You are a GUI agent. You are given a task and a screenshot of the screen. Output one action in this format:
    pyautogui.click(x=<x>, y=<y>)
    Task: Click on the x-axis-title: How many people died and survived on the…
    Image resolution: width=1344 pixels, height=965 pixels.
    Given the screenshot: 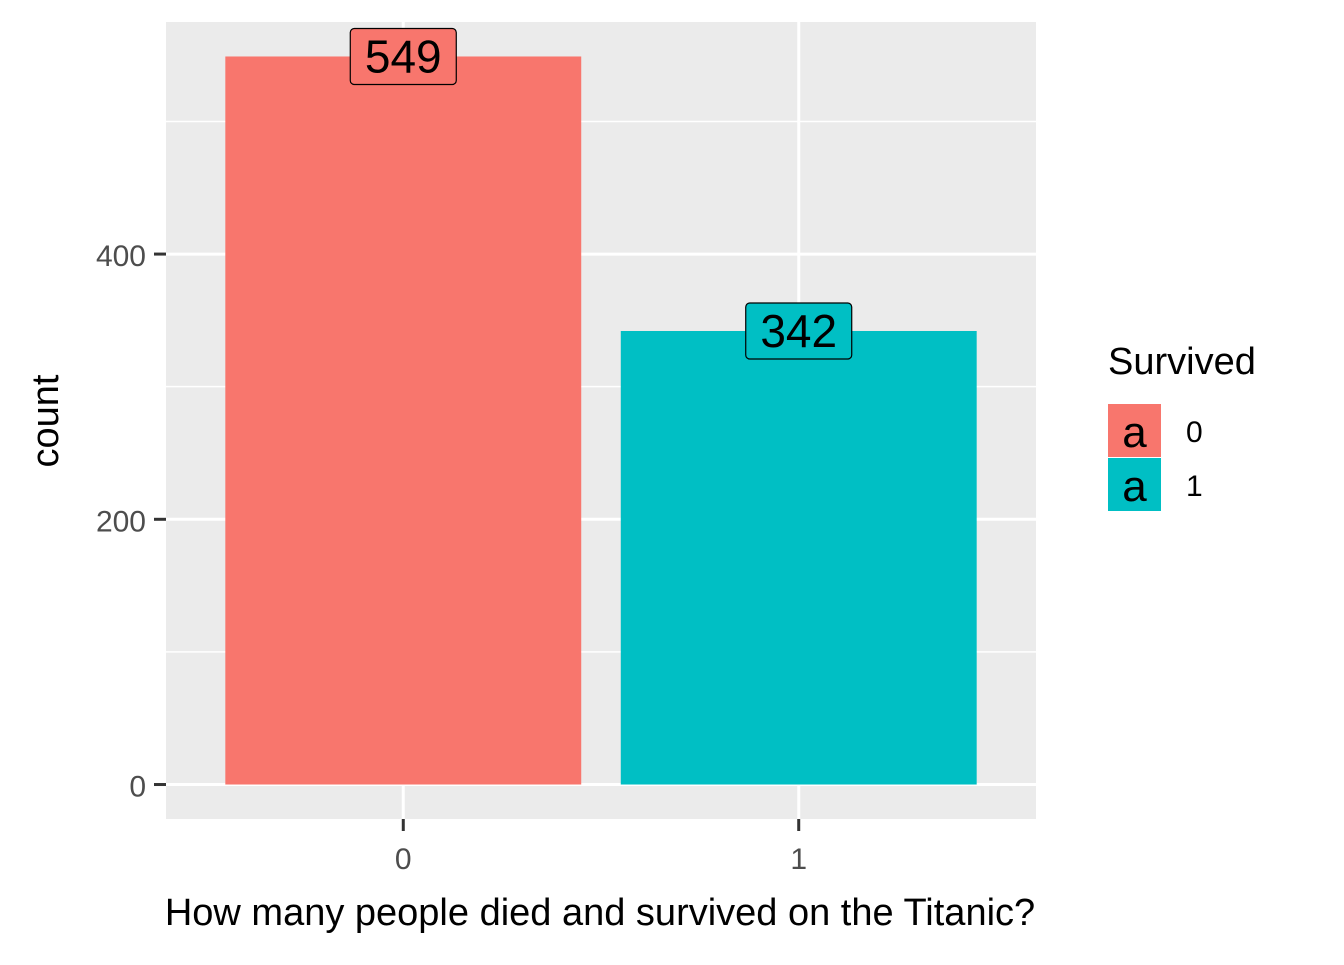 What is the action you would take?
    pyautogui.click(x=600, y=913)
    